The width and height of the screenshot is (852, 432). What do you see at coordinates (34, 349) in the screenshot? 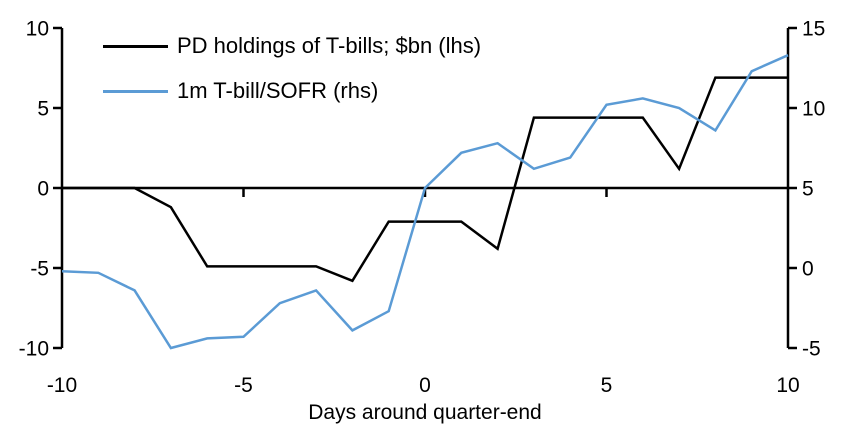
I see `left-tick-label: -10` at bounding box center [34, 349].